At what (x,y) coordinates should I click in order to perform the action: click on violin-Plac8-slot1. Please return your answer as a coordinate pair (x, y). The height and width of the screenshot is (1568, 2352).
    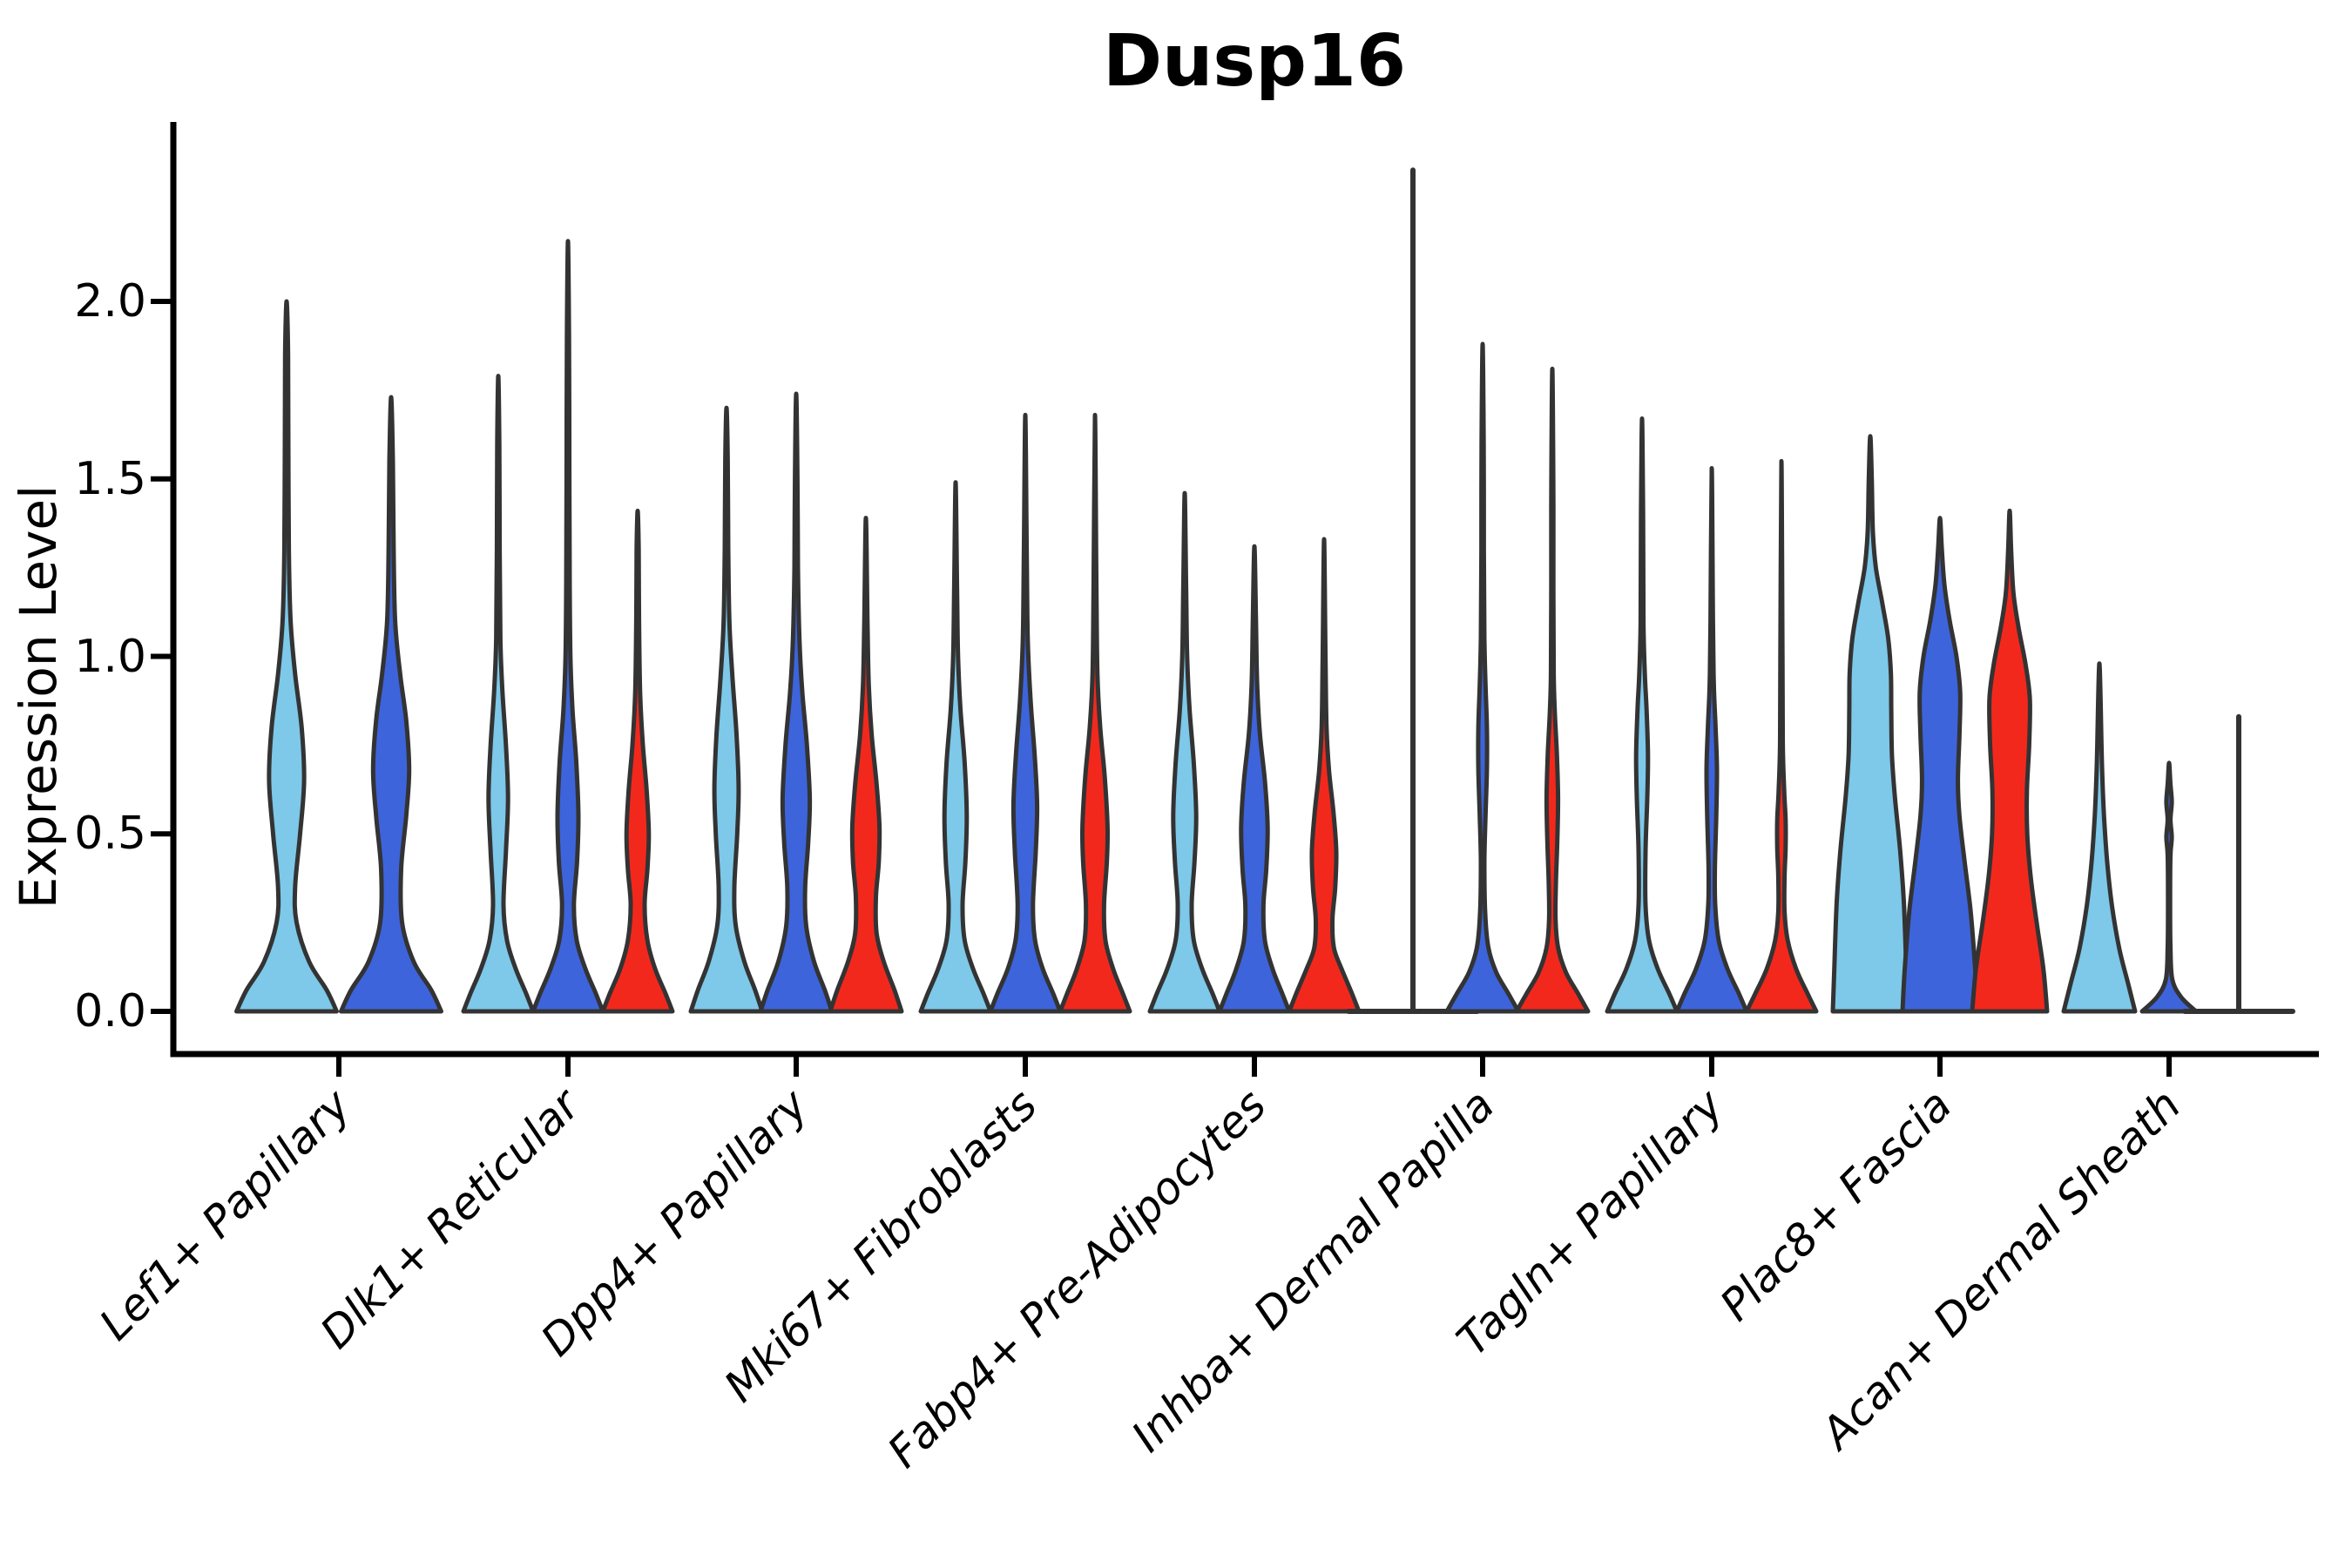
    Looking at the image, I should click on (2010, 761).